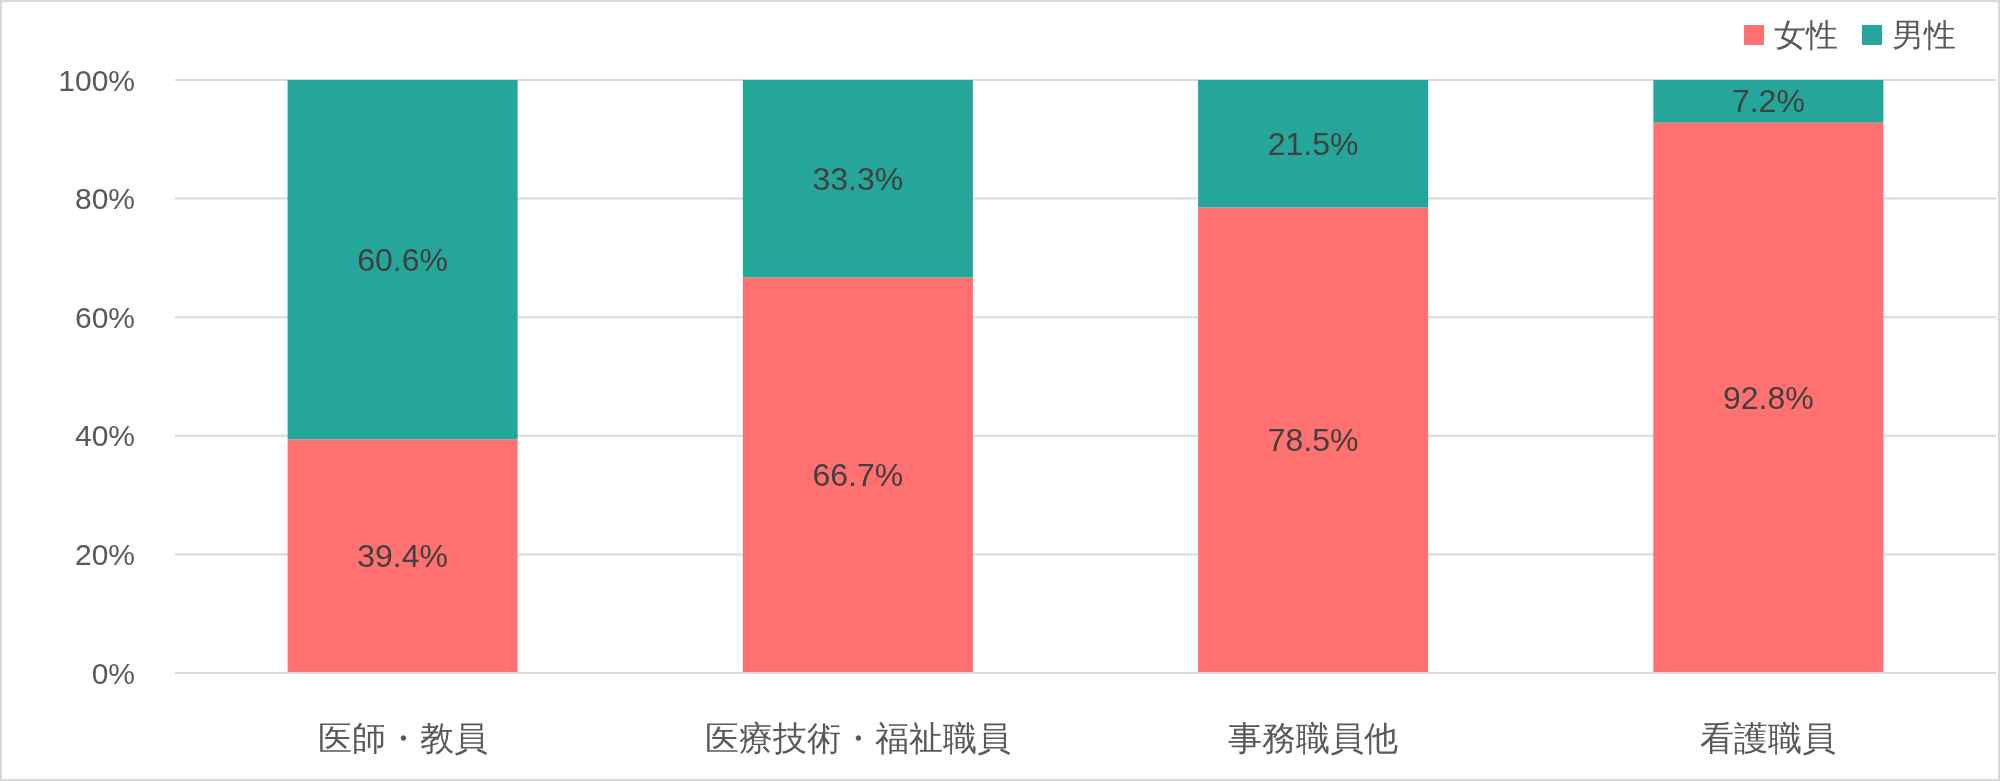  I want to click on y-tick-label: 60%, so click(104, 317).